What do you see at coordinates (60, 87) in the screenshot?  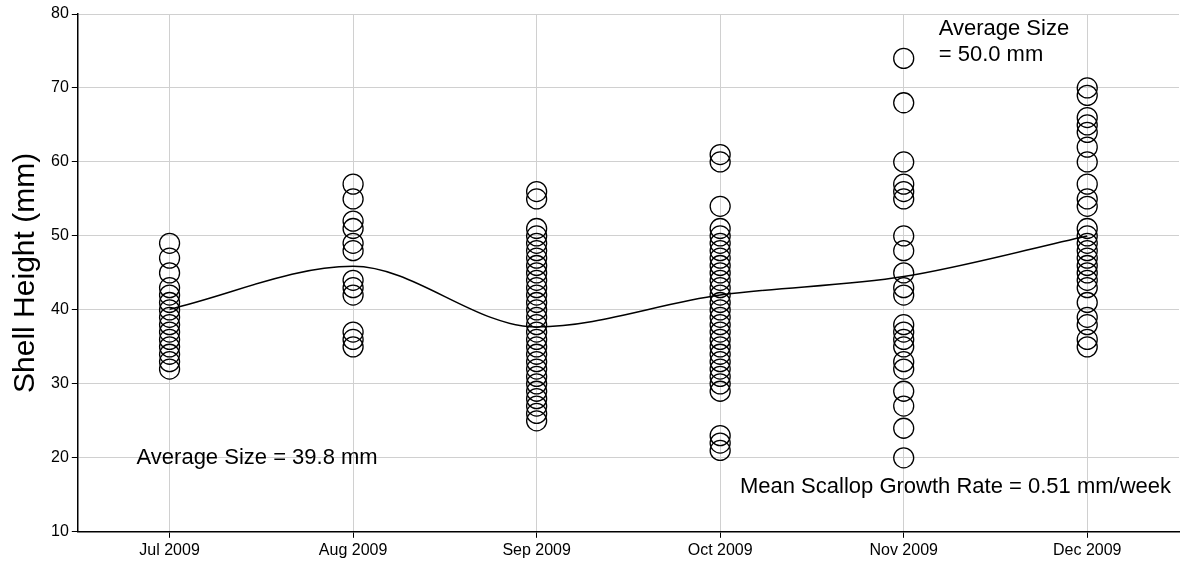 I see `y-tick-label: 70` at bounding box center [60, 87].